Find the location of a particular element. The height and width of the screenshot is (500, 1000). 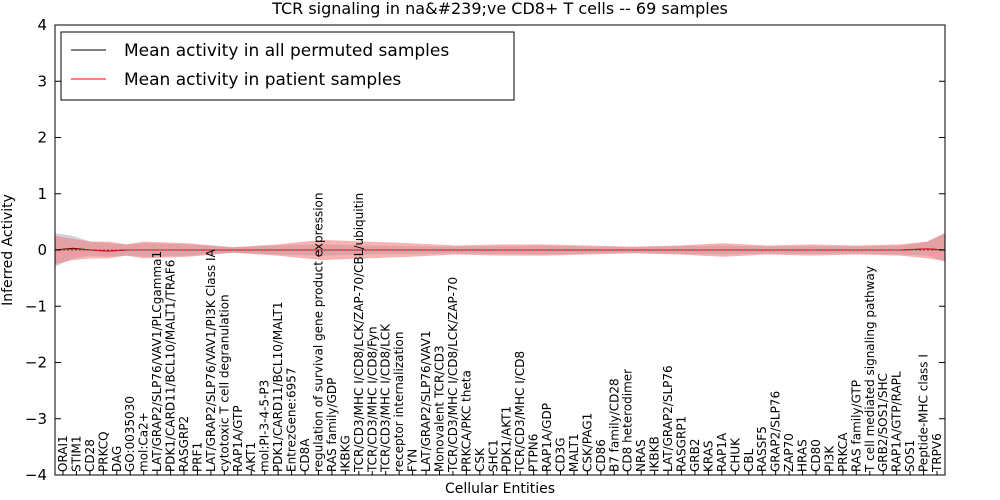

x-tick-label: EntrezGene:6957 is located at coordinates (292, 420).